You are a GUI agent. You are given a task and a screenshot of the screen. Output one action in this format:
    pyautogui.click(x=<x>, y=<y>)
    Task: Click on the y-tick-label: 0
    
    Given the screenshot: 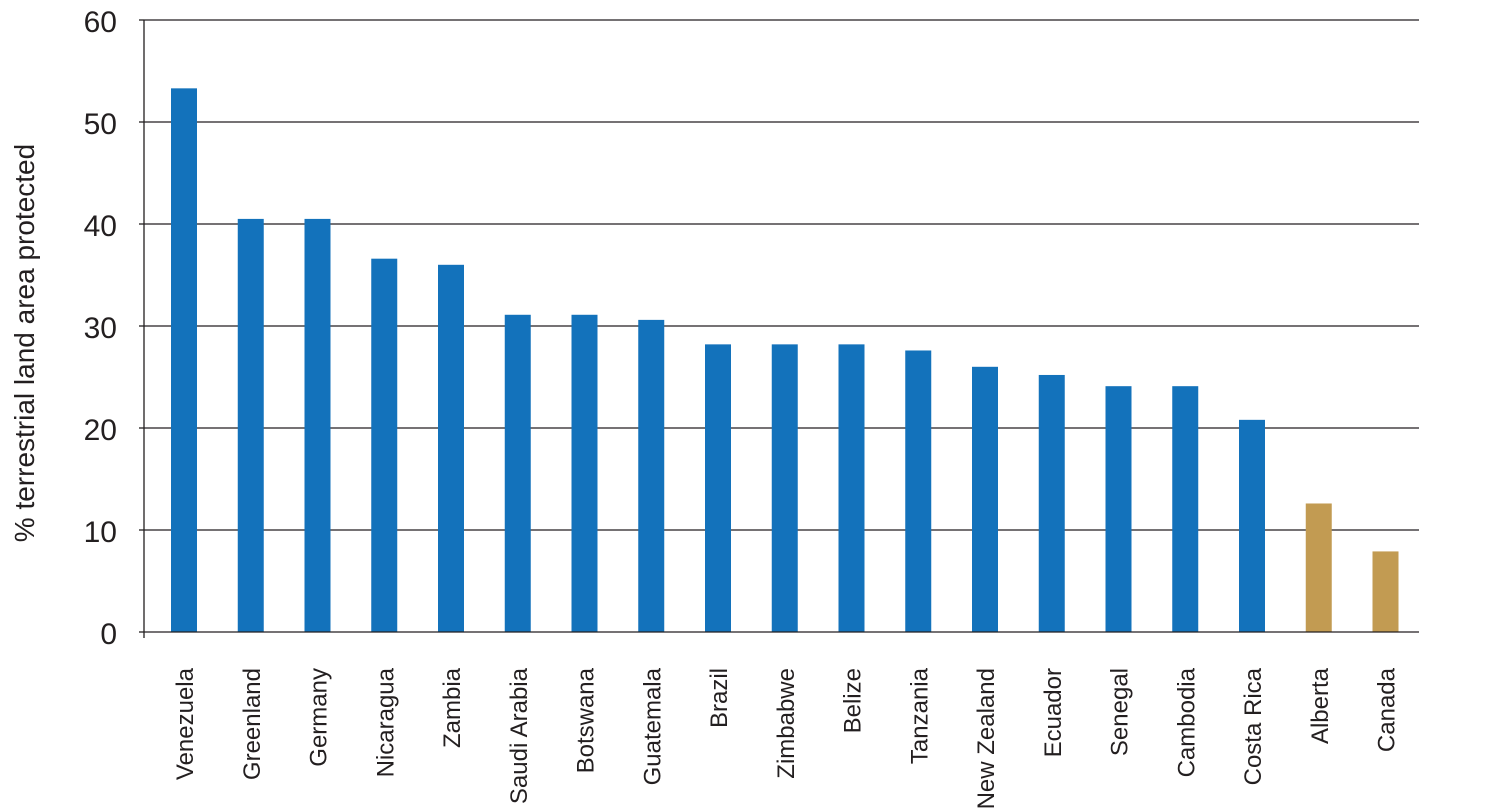 What is the action you would take?
    pyautogui.click(x=108, y=634)
    